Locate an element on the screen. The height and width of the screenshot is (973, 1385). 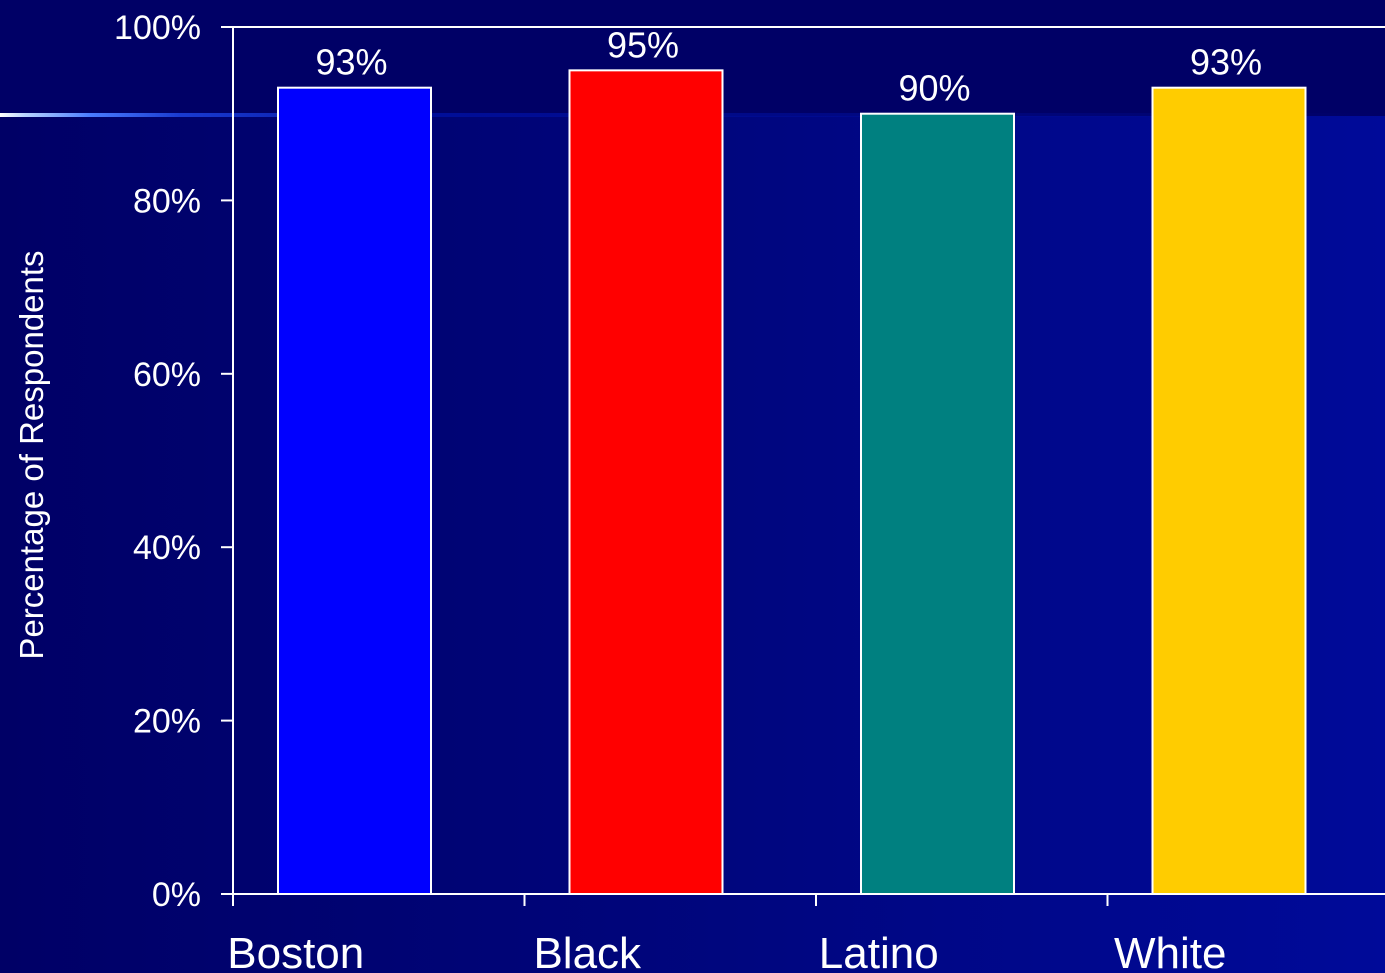
bar-latino is located at coordinates (937, 503).